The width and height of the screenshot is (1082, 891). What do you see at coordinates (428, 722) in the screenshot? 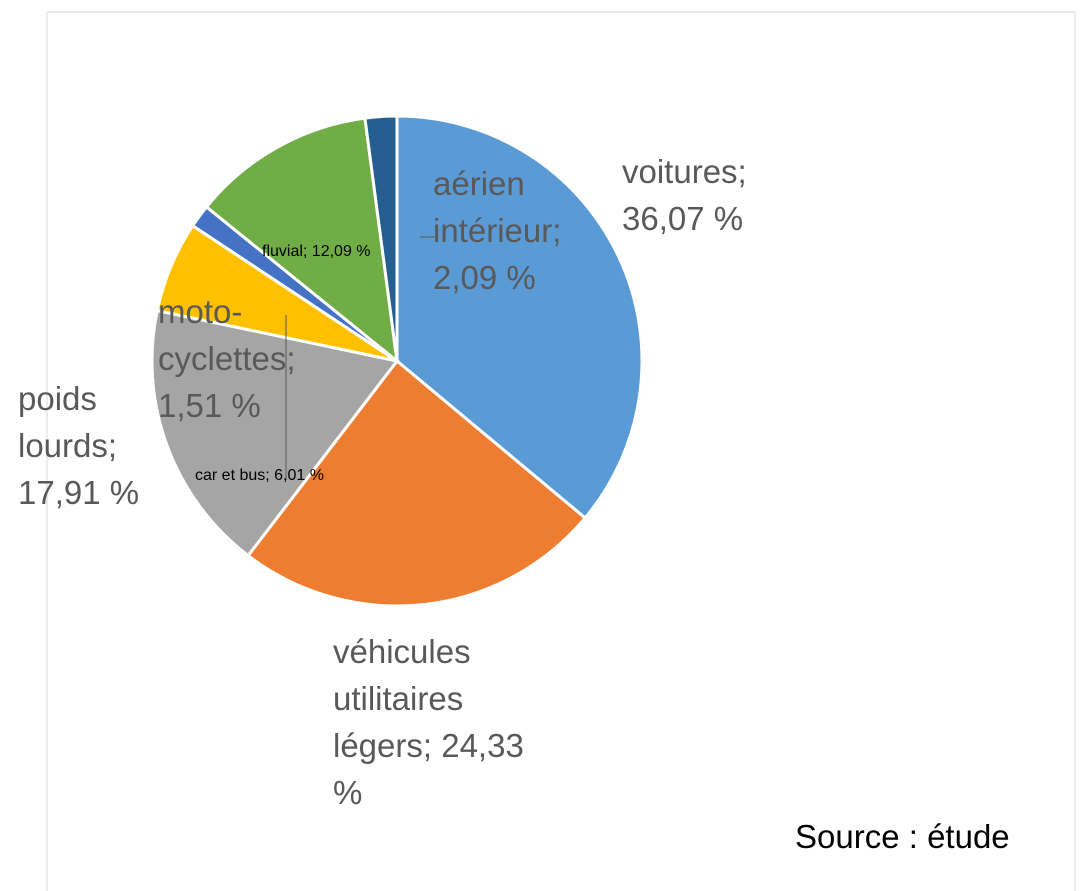
I see `data-label: véhicules utilitaires légers; 24,33 %` at bounding box center [428, 722].